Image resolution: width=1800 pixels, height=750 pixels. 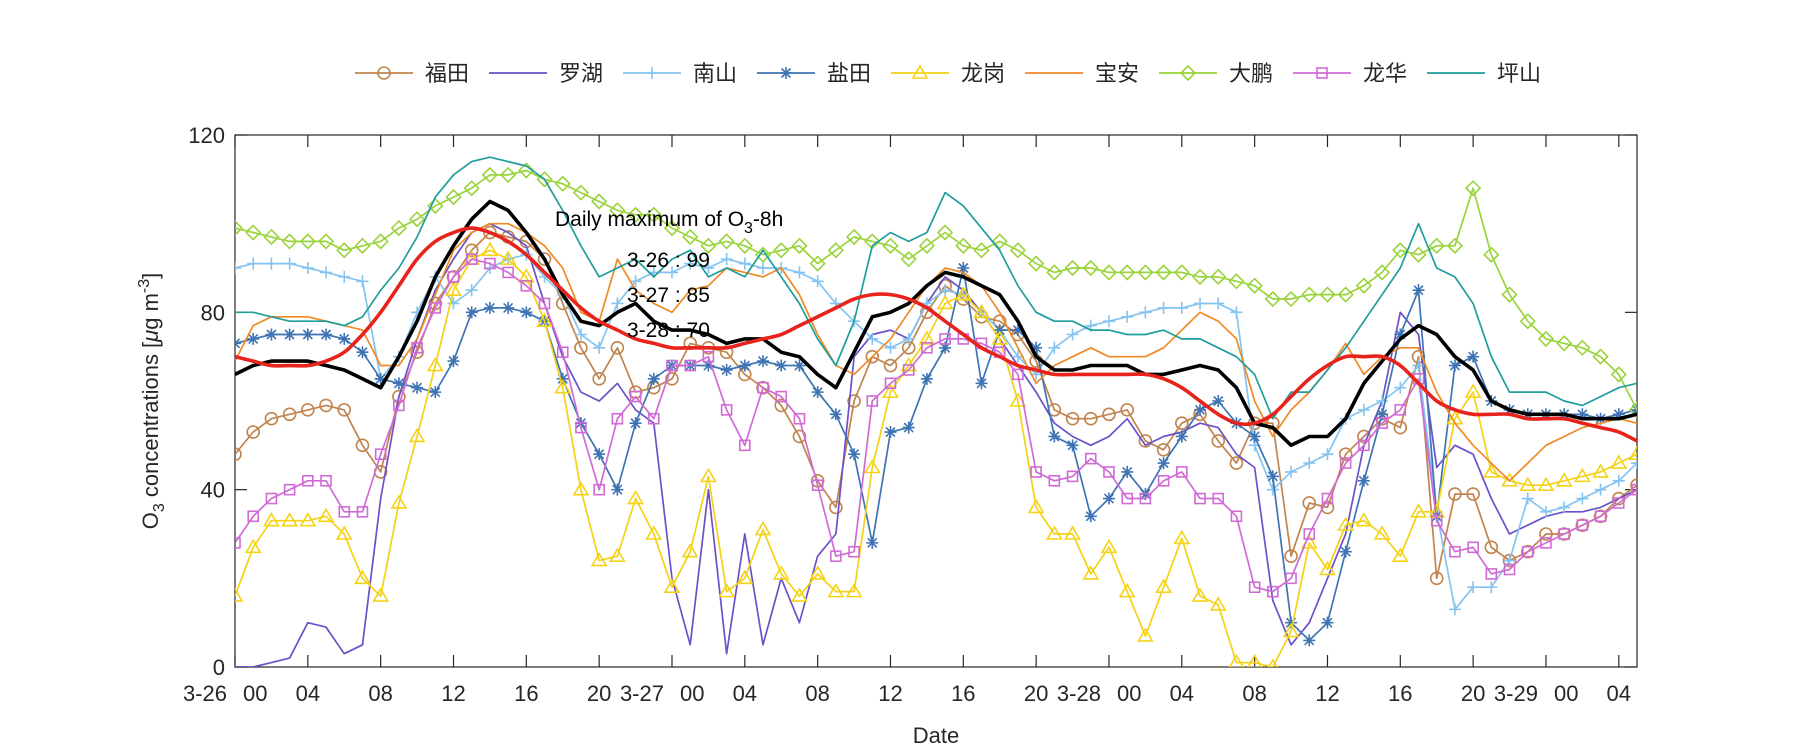 I want to click on legend-item-大鹏: 大鹏, so click(x=1216, y=74).